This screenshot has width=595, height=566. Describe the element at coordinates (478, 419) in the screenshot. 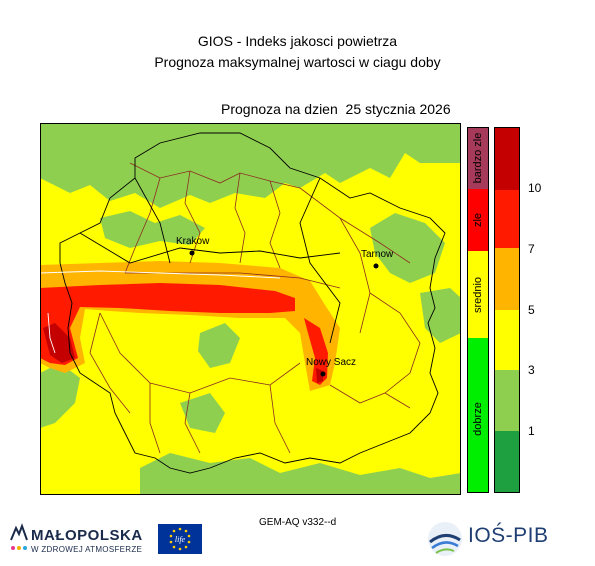

I see `category-label-good: dobrze` at that location.